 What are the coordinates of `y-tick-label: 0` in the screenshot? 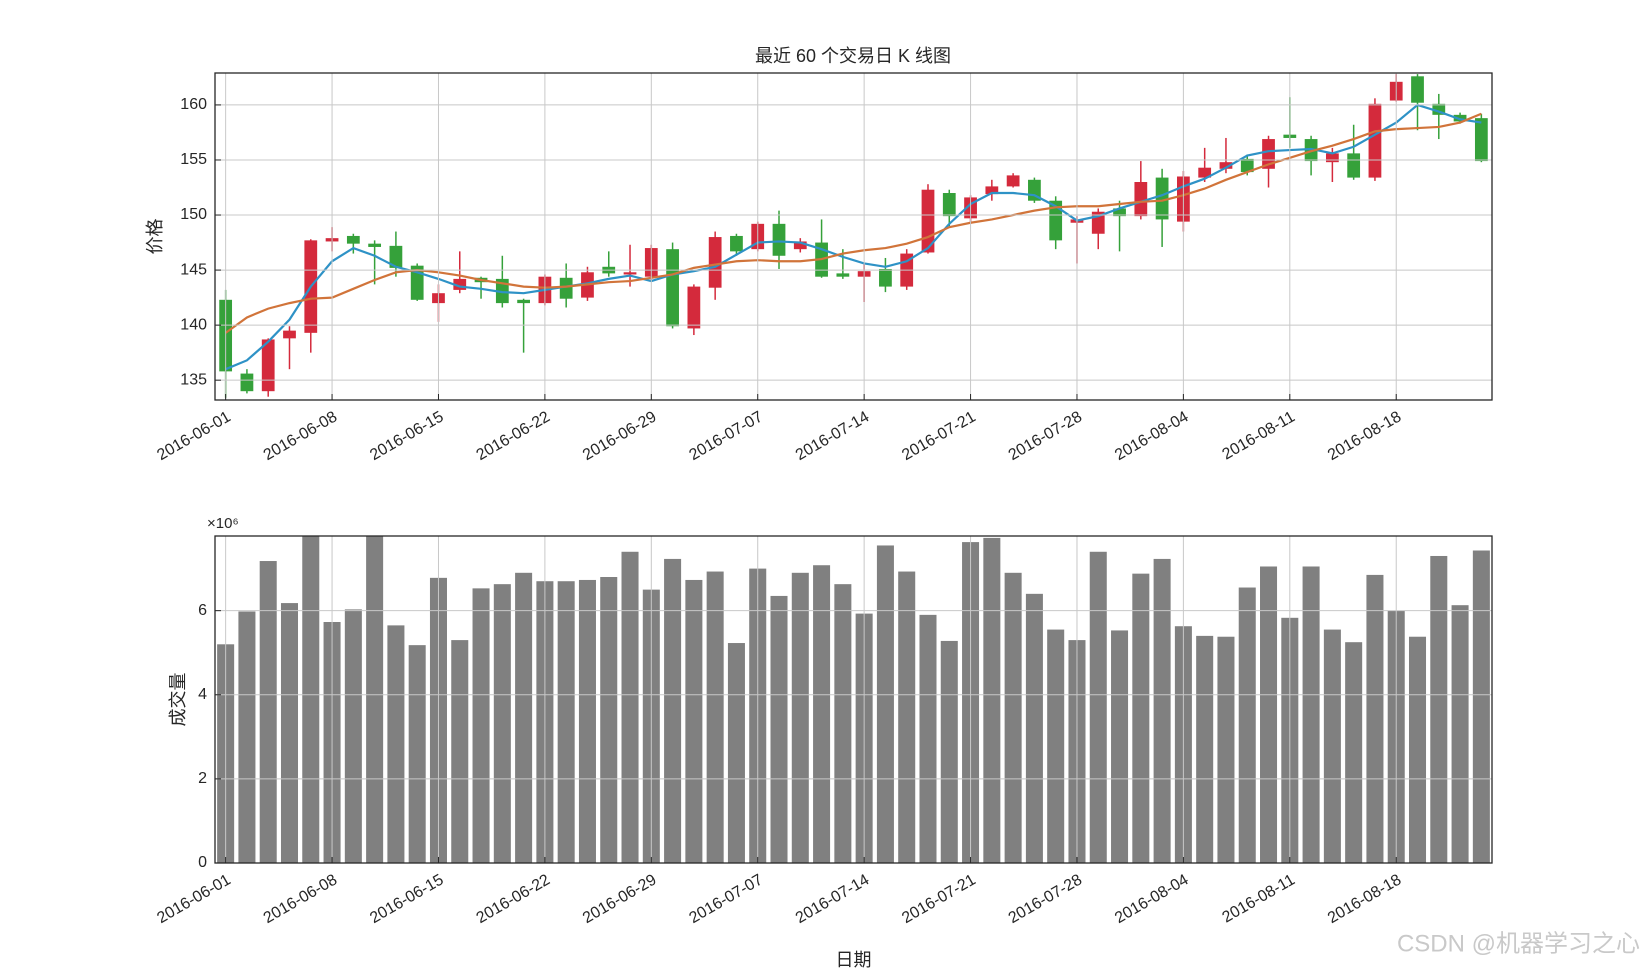 It's located at (202, 862).